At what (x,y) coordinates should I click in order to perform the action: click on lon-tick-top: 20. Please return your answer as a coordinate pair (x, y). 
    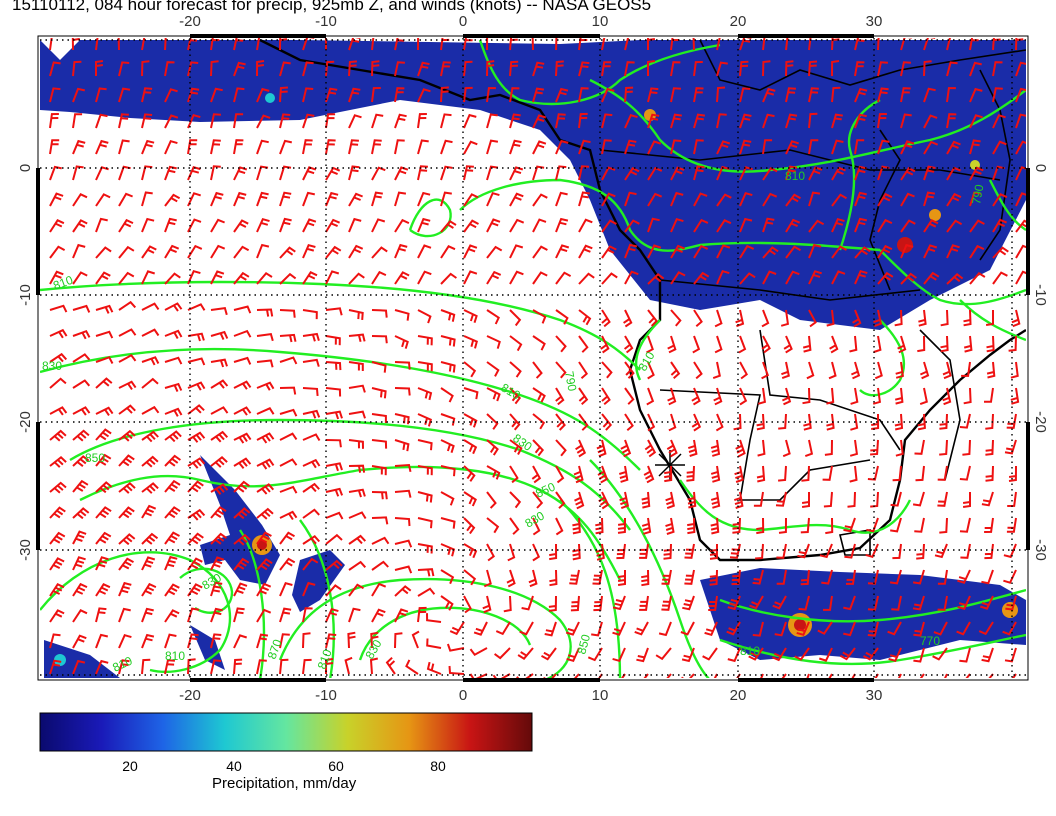
    Looking at the image, I should click on (738, 21).